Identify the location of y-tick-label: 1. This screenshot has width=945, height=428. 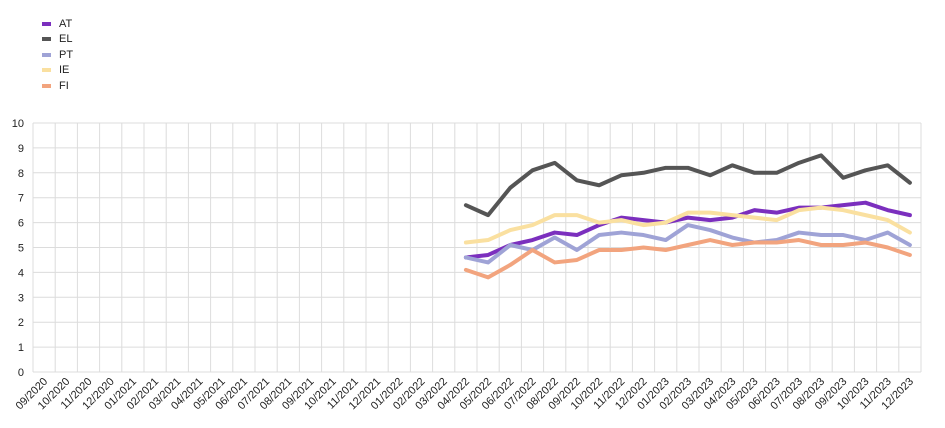
(21, 348).